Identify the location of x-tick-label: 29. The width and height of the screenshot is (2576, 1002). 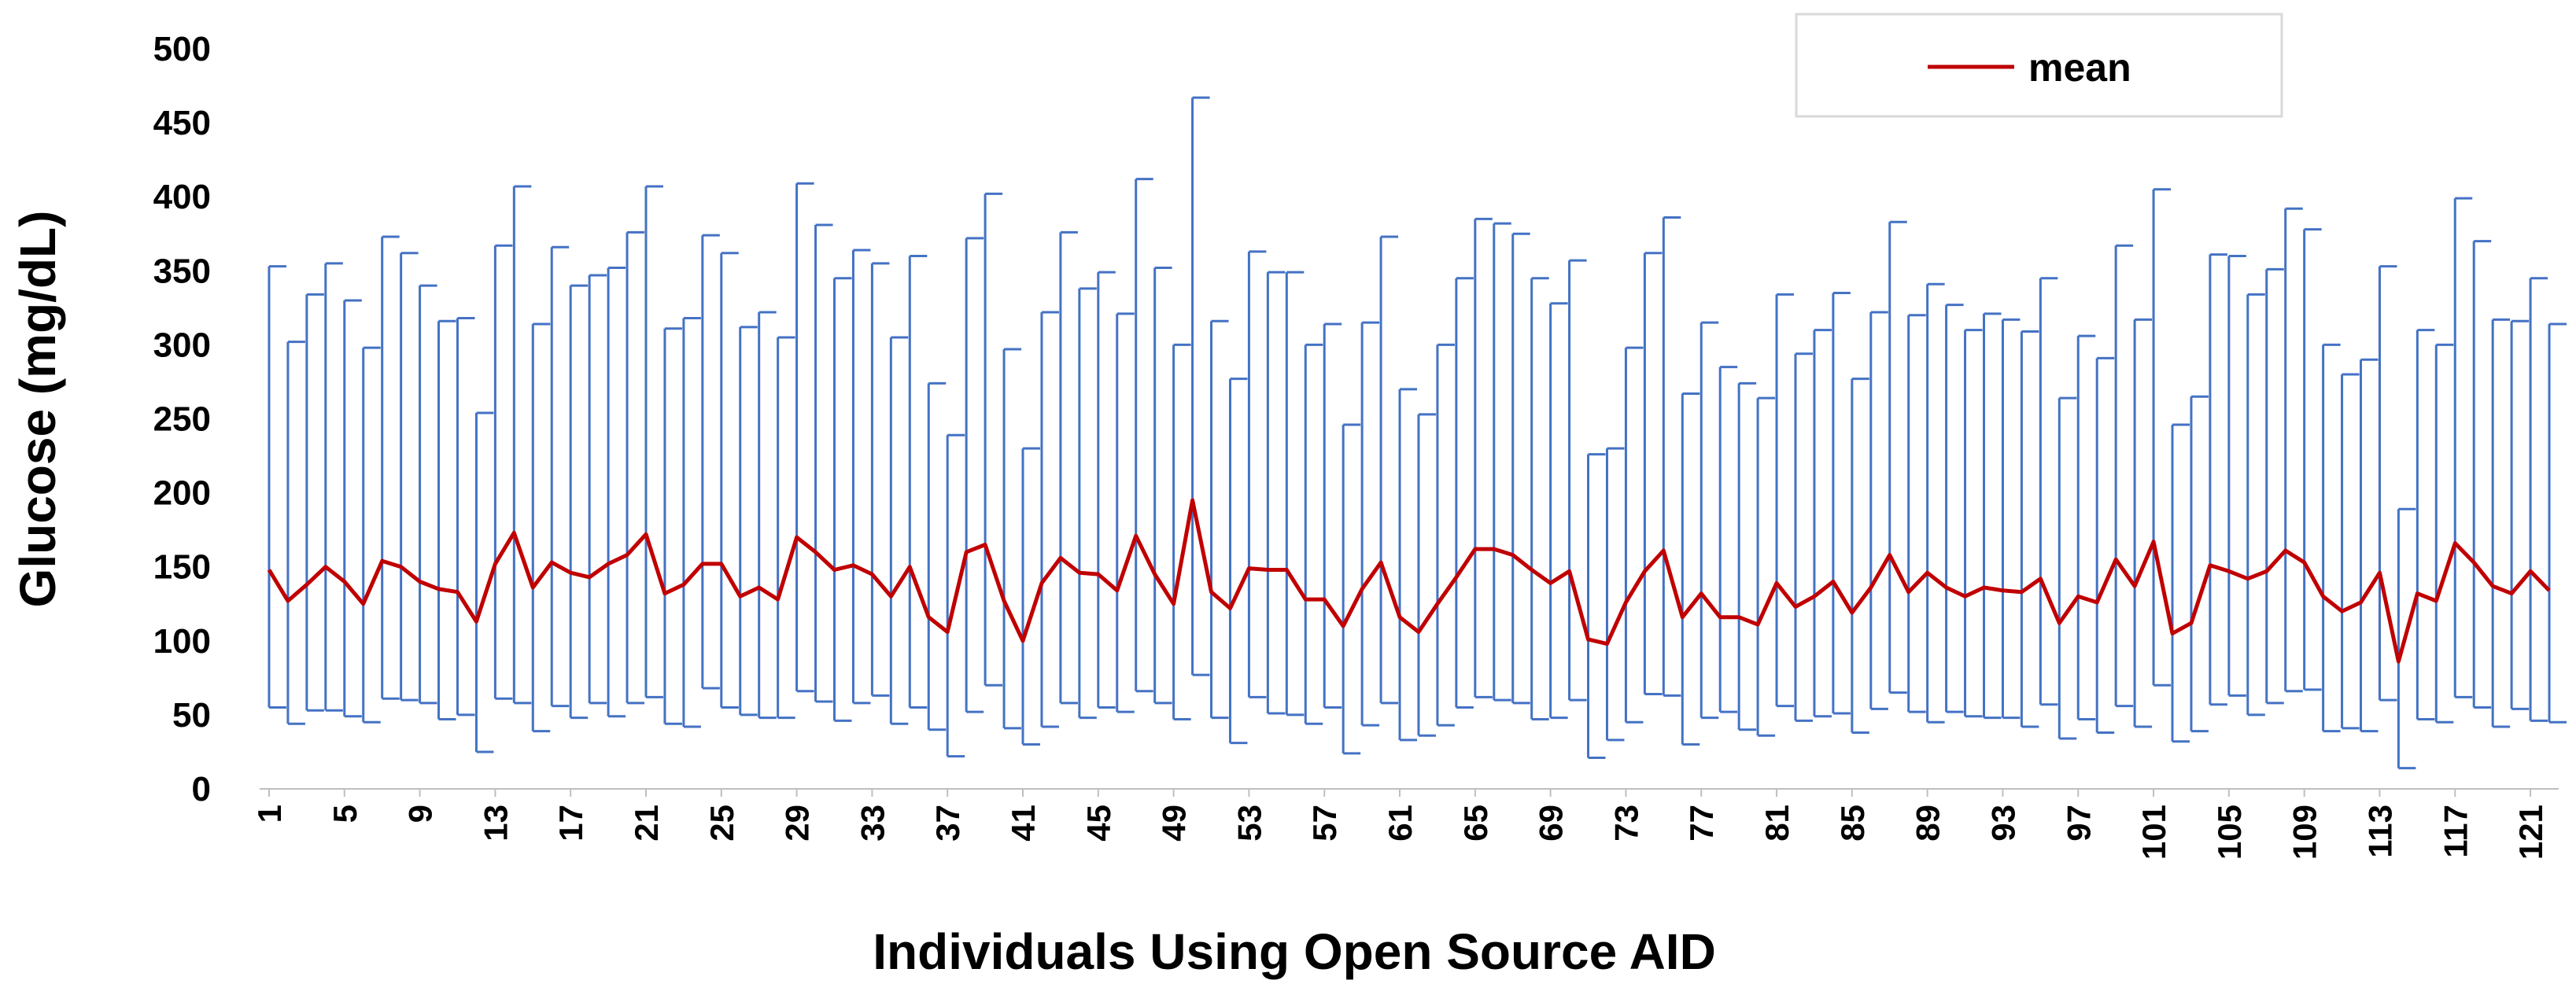
(798, 824).